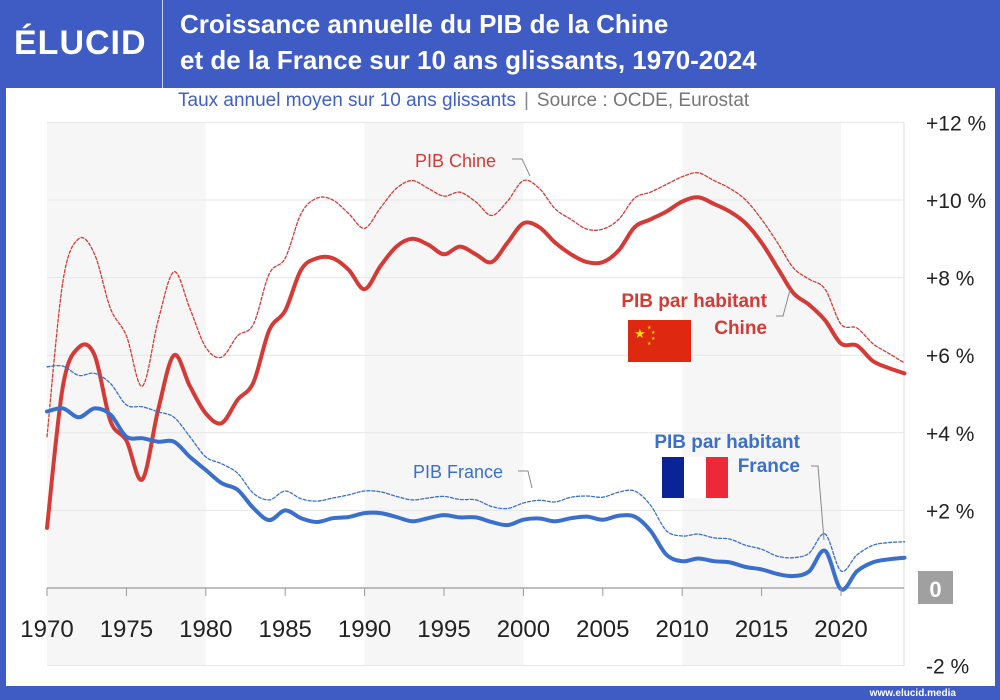  I want to click on x-tick-label: 2015, so click(761, 629).